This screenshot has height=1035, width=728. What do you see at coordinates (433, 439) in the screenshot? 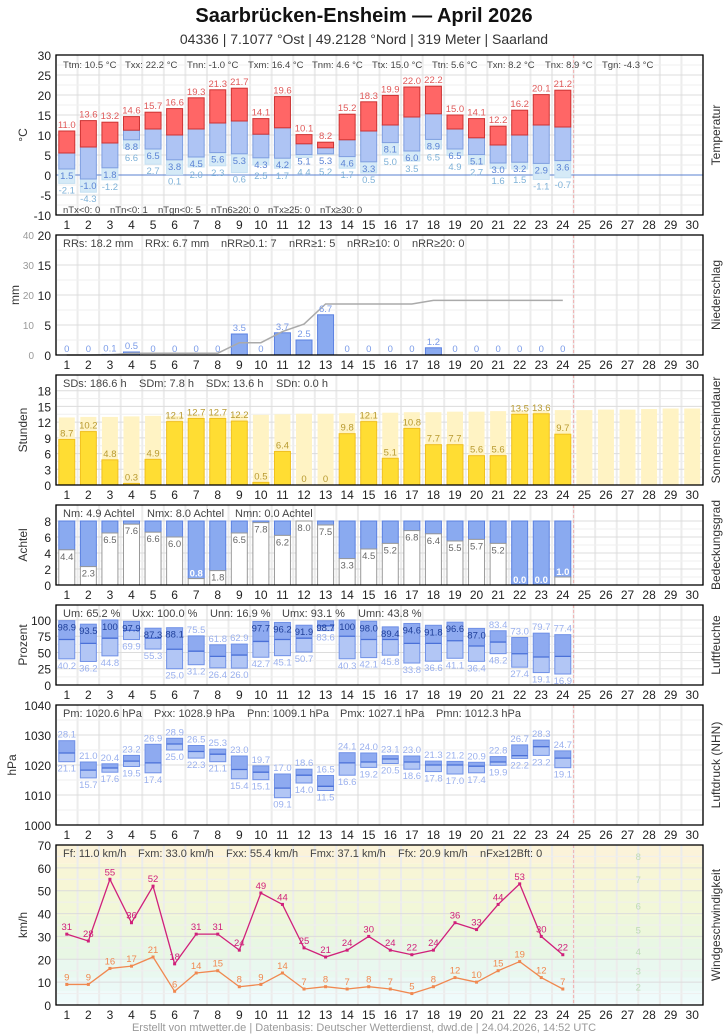
I see `sunshine-label: 7.7` at bounding box center [433, 439].